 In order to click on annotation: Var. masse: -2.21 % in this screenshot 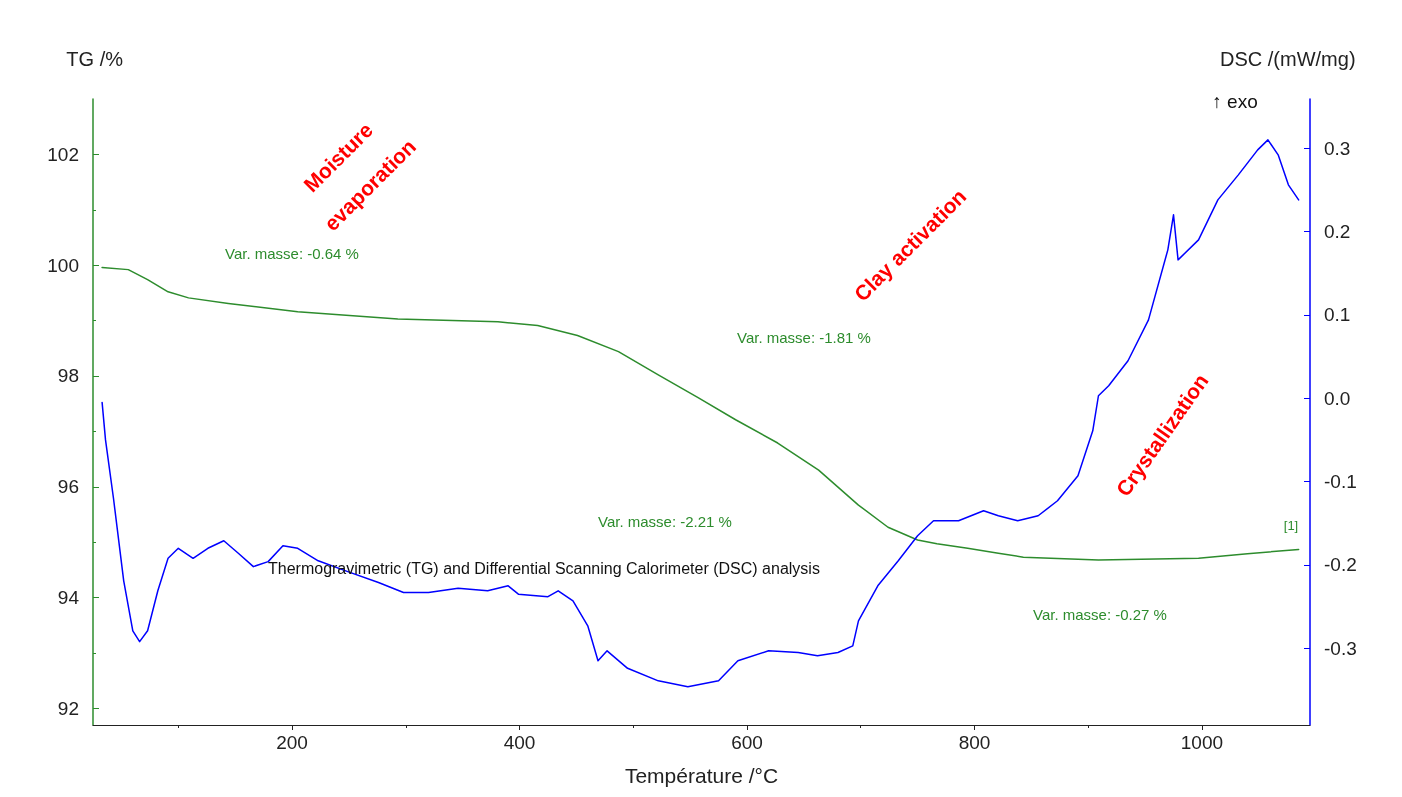, I will do `click(665, 521)`.